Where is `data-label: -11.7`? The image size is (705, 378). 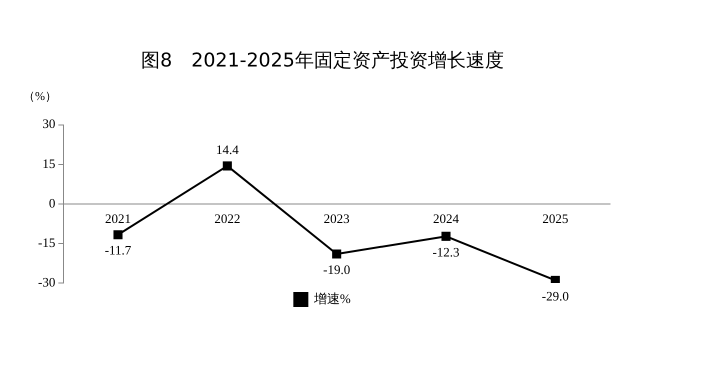
data-label: -11.7 is located at coordinates (118, 250).